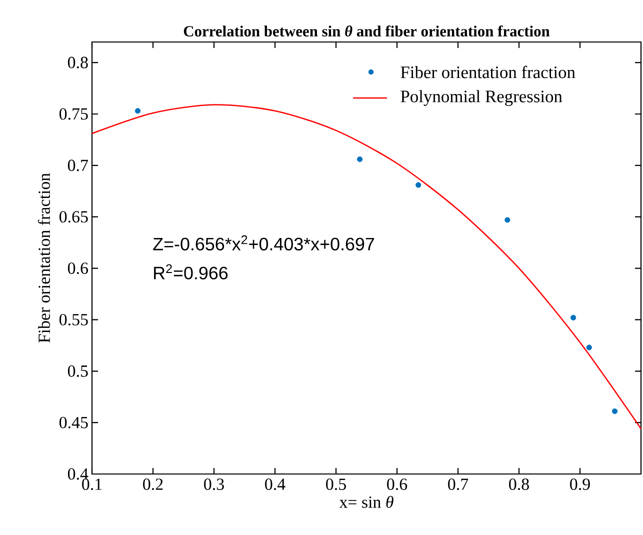 The image size is (643, 535). I want to click on y-axis-title: Fiber orientation fraction, so click(44, 258).